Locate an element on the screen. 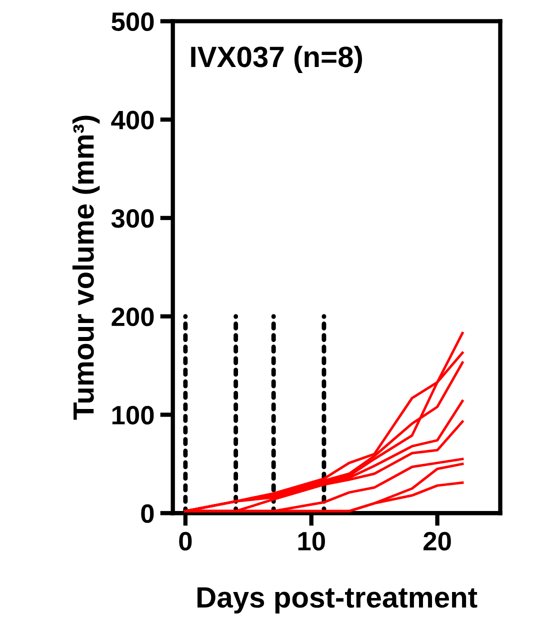  y-tick-label: 500 is located at coordinates (133, 22).